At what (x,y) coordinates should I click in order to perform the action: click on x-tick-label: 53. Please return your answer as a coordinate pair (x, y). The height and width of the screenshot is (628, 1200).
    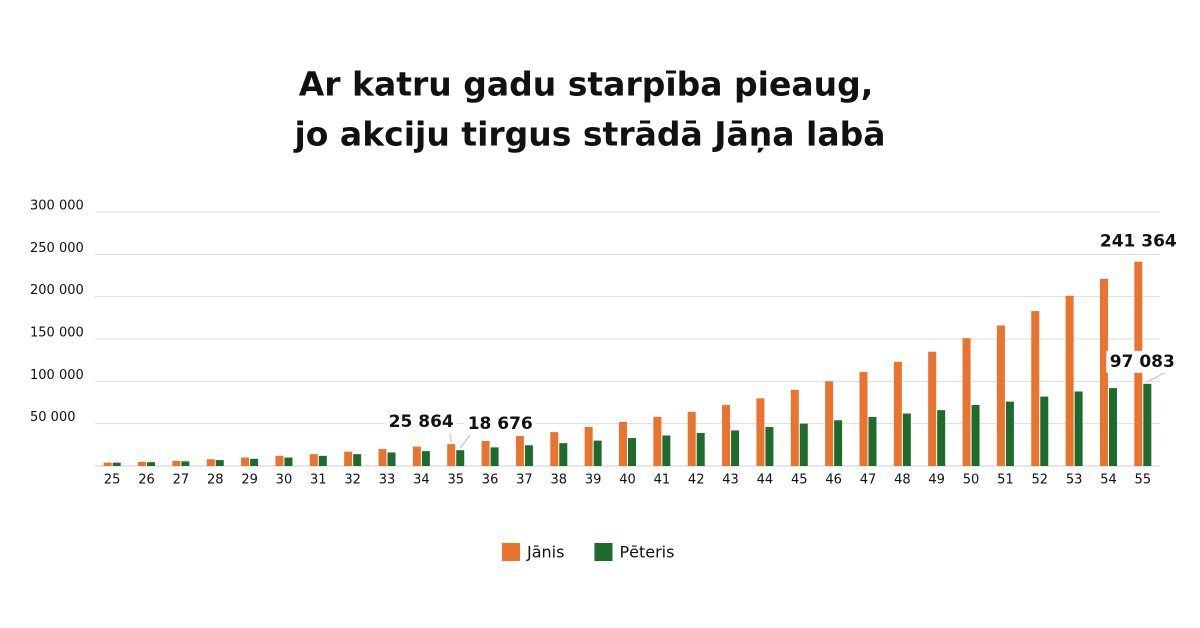
    Looking at the image, I should click on (1074, 480).